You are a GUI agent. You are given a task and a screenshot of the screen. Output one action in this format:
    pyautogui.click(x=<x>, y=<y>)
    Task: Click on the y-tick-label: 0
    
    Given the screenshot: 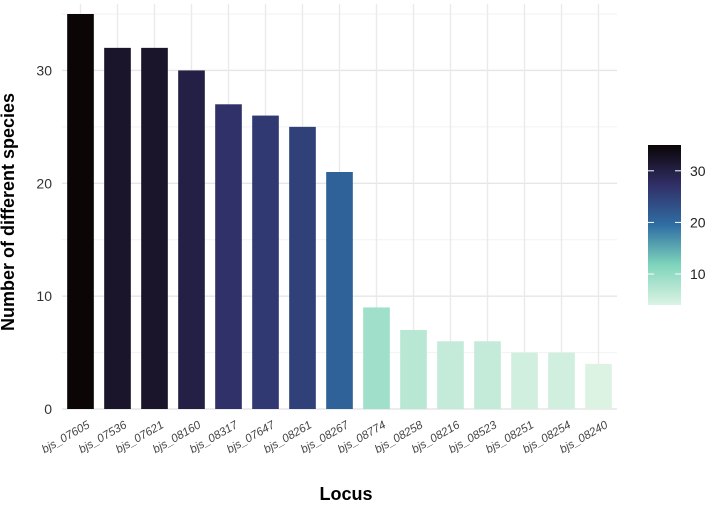 What is the action you would take?
    pyautogui.click(x=48, y=409)
    